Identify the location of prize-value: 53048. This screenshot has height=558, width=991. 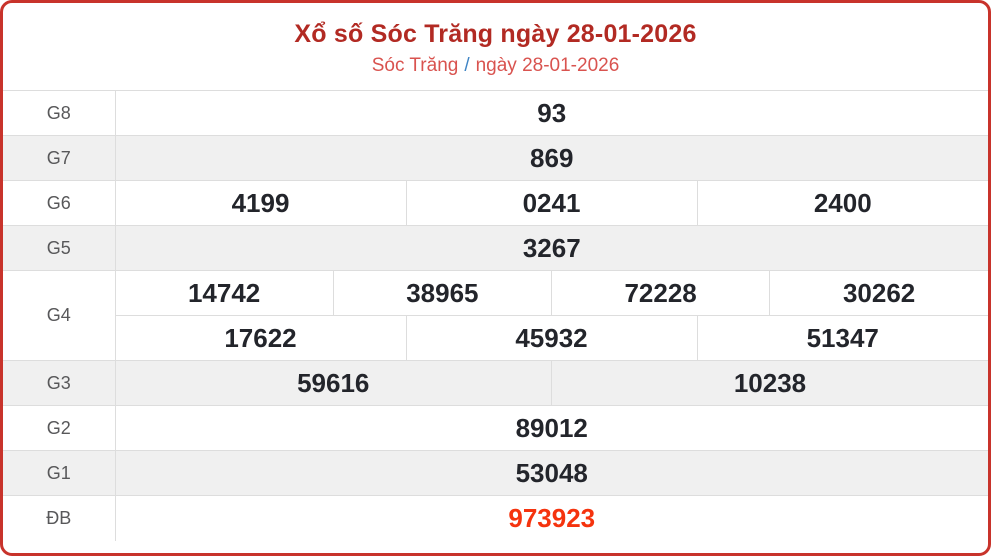
(551, 473).